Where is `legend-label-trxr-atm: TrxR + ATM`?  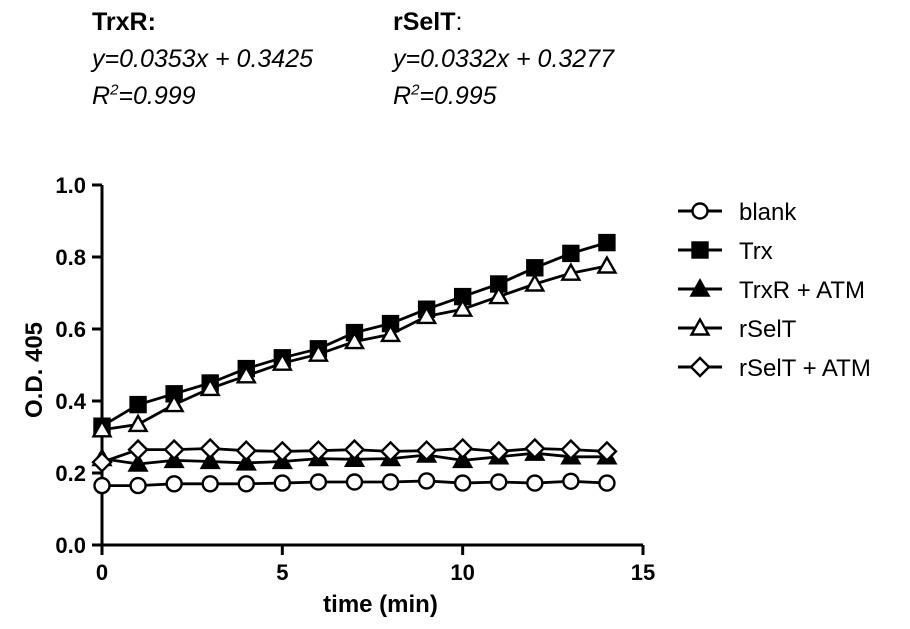
legend-label-trxr-atm: TrxR + ATM is located at coordinates (802, 290).